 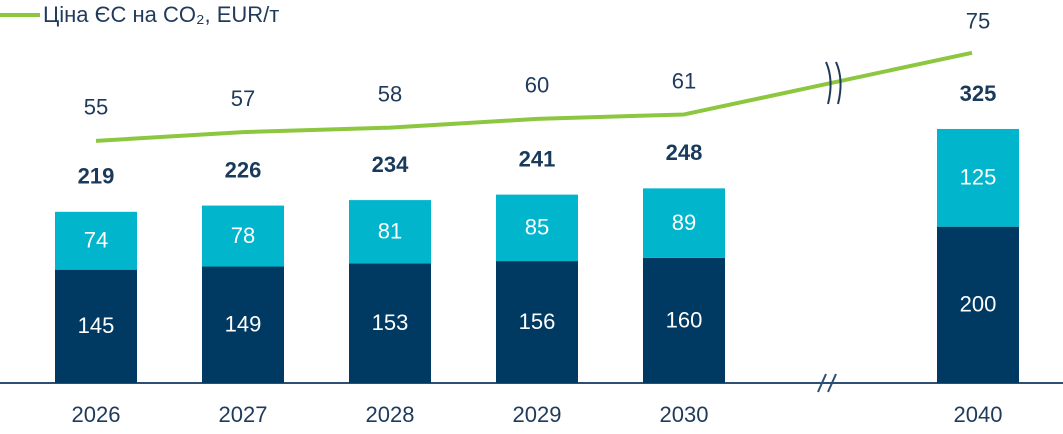 What do you see at coordinates (96, 176) in the screenshot?
I see `total-label: 219` at bounding box center [96, 176].